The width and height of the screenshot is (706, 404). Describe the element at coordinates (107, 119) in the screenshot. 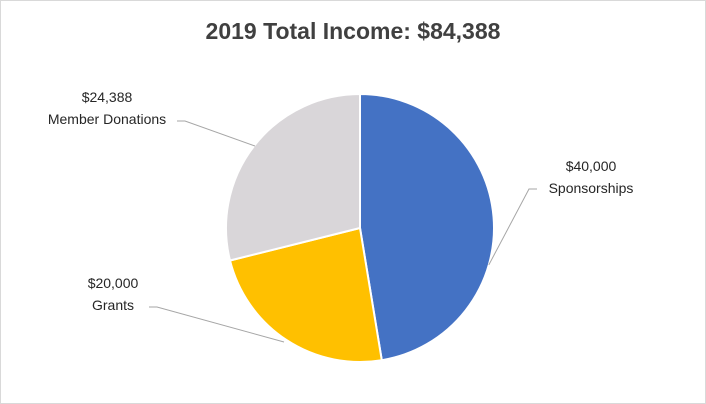

I see `data-label-category-member-donations: Member Donations` at that location.